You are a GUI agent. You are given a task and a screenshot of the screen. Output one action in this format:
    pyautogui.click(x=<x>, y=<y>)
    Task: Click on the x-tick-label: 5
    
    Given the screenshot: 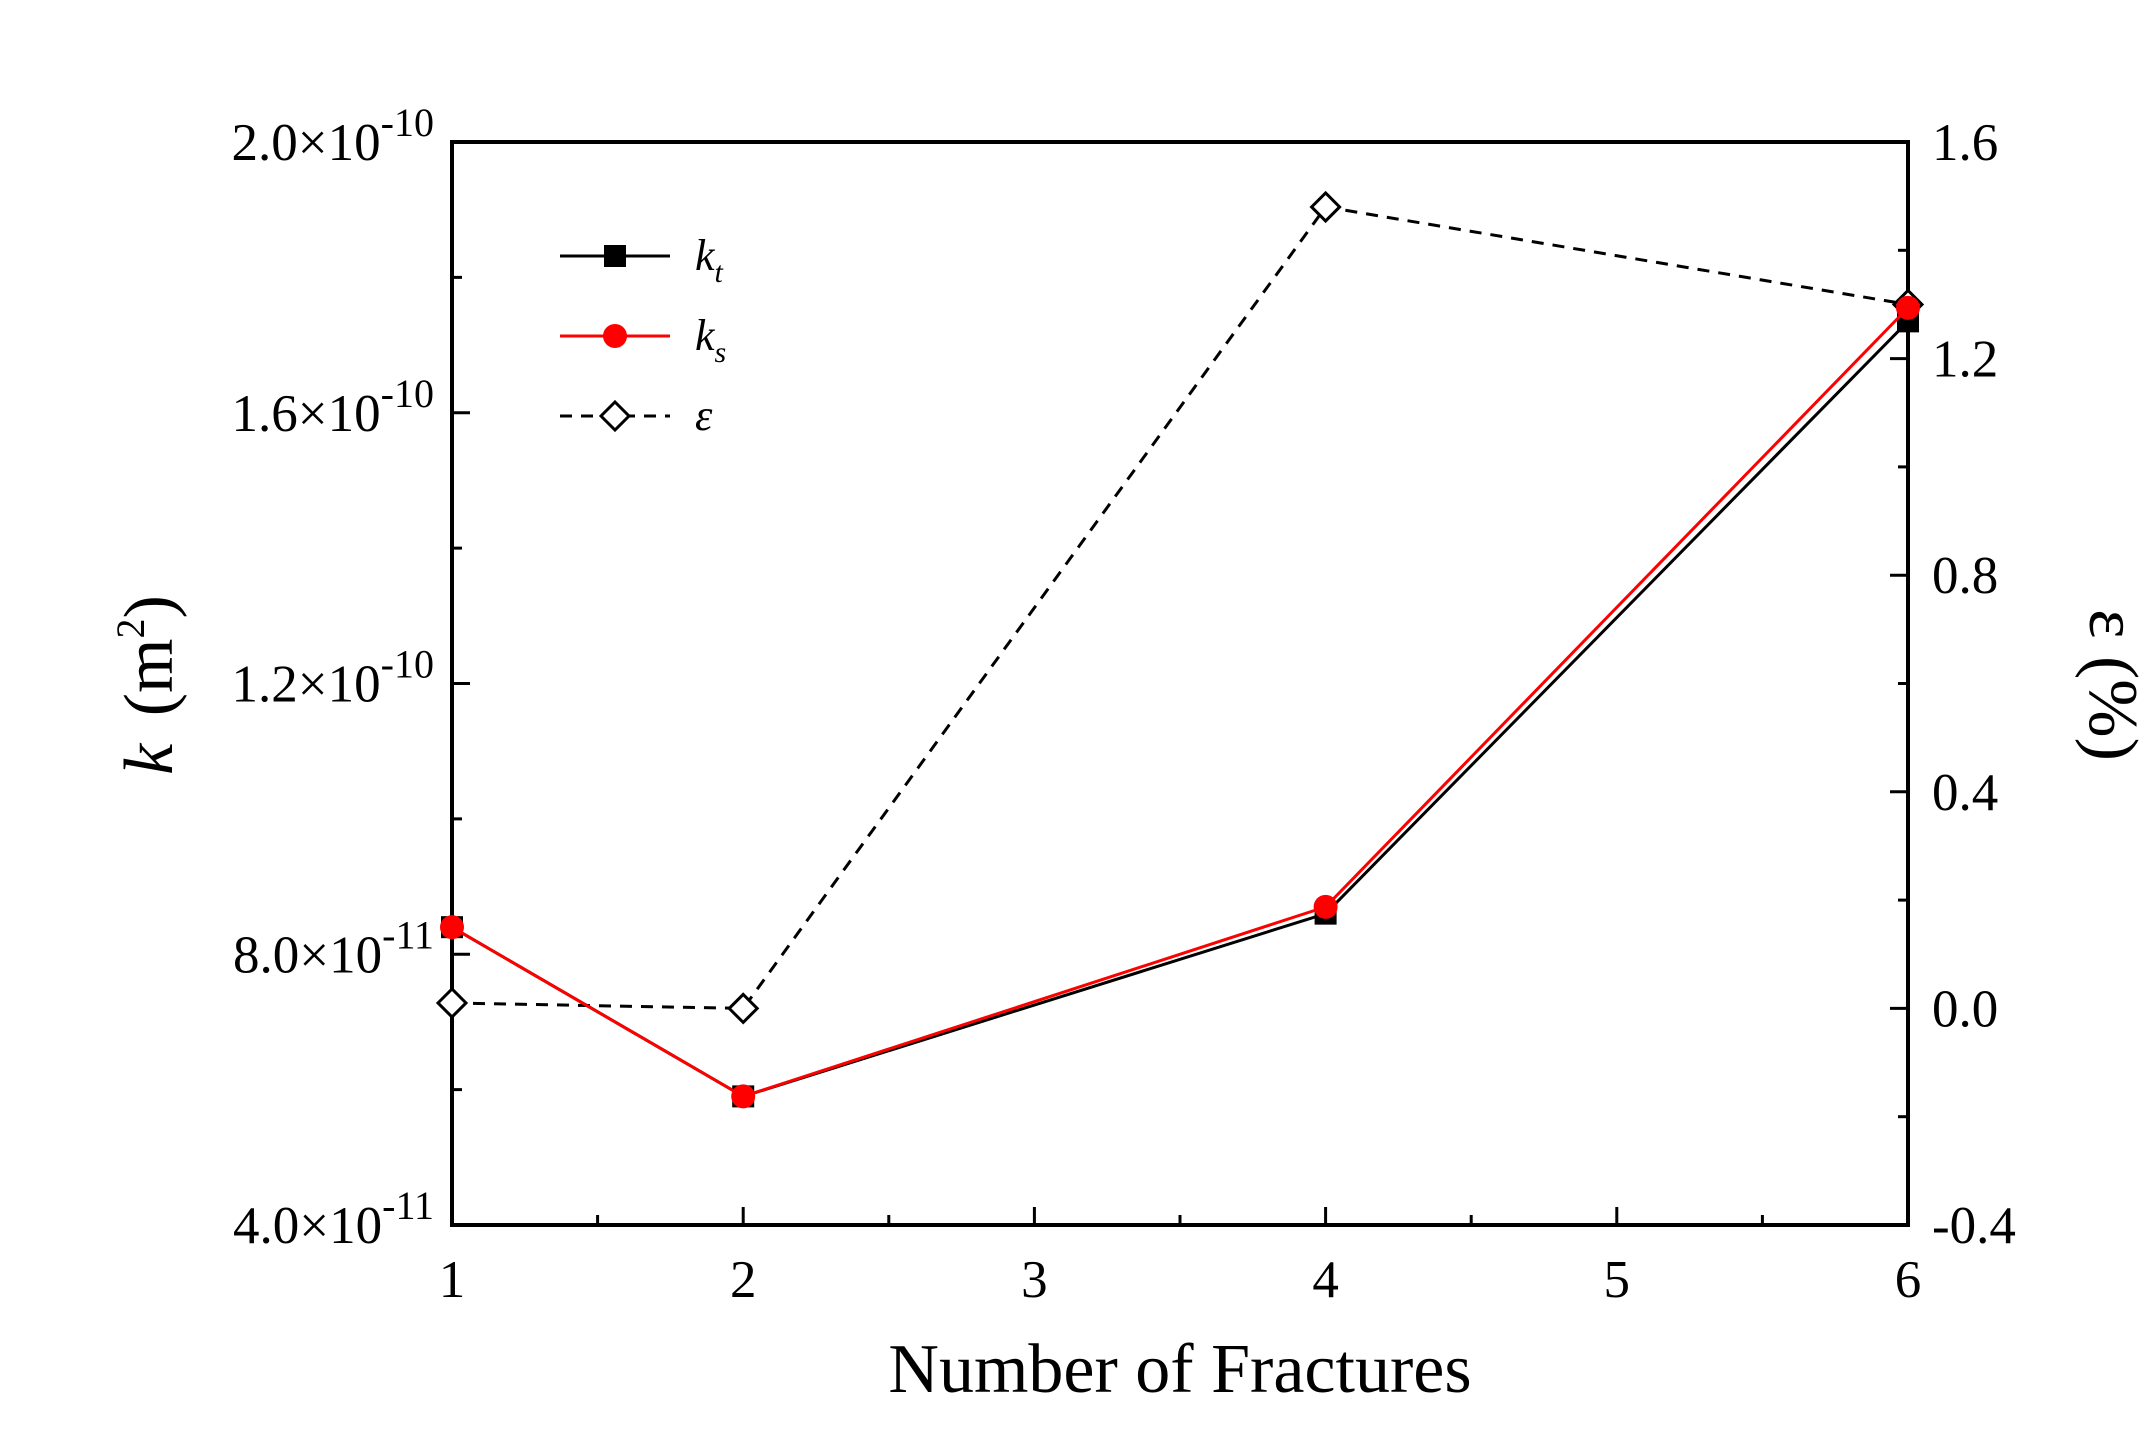 What is the action you would take?
    pyautogui.click(x=1617, y=1280)
    